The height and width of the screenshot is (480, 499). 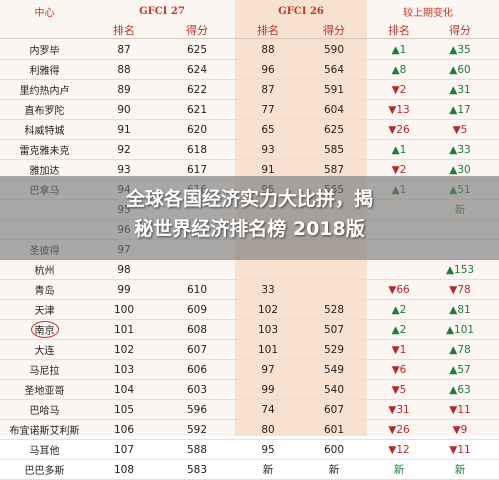 What do you see at coordinates (334, 309) in the screenshot?
I see `score26-cell: 528` at bounding box center [334, 309].